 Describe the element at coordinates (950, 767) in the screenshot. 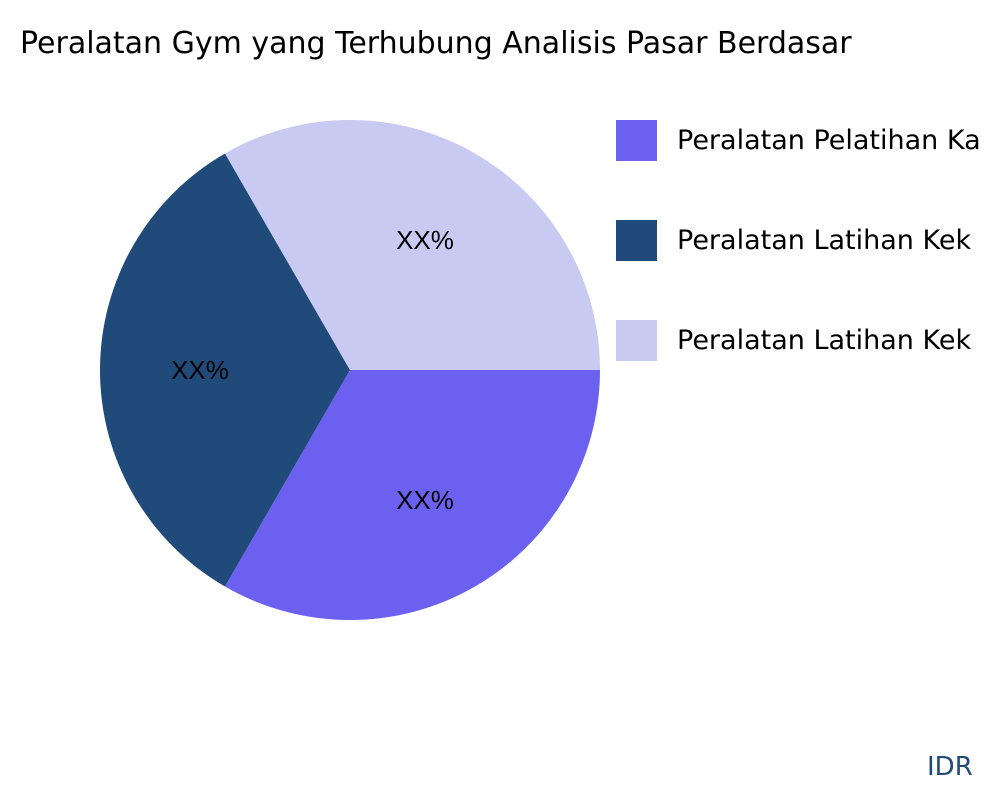

I see `watermark: IDR` at that location.